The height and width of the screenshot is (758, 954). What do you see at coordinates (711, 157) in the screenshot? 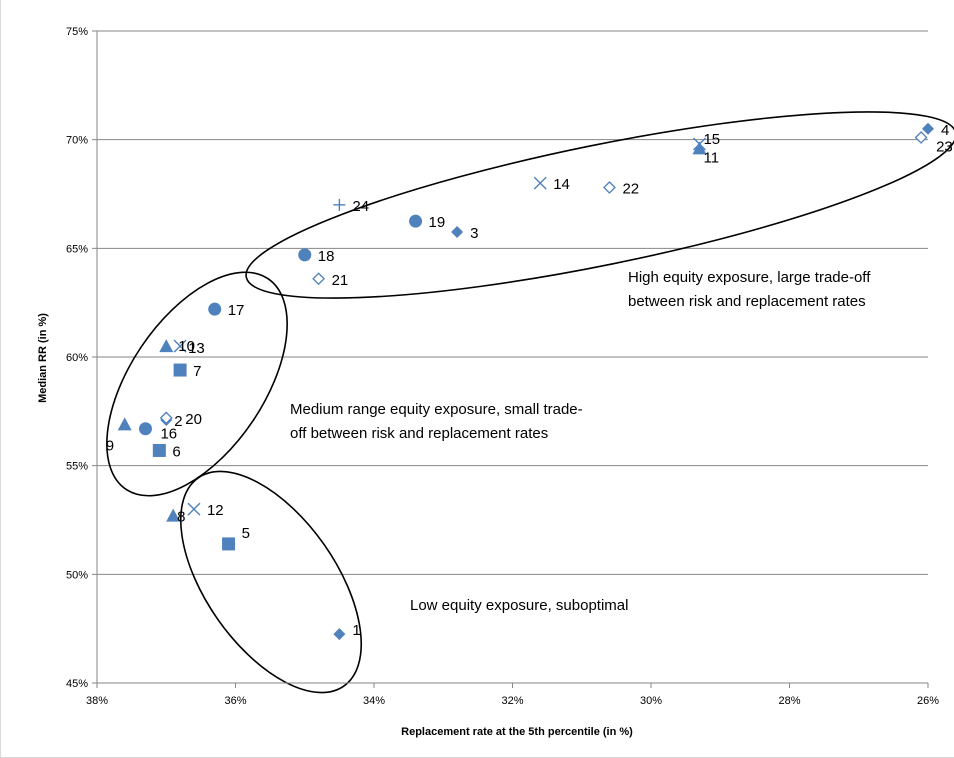
I see `point-label-11: 11` at bounding box center [711, 157].